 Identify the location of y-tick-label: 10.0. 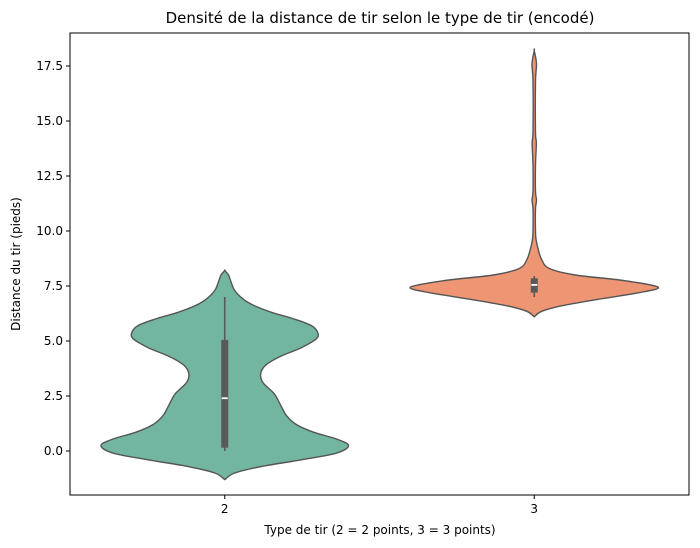
(49, 231).